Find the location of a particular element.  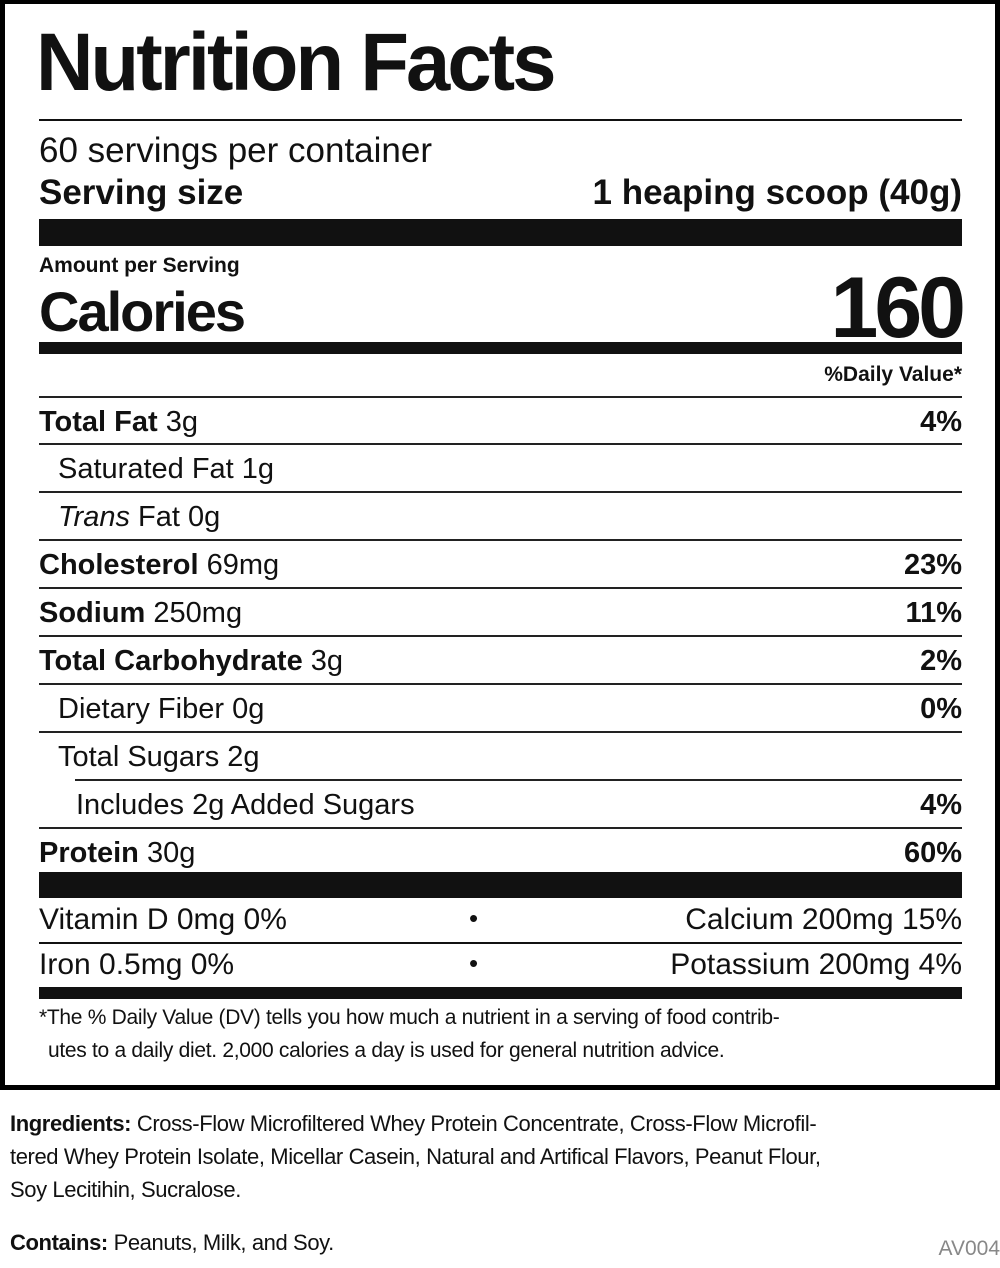

nutrient-row-protein: Protein 30g 60% is located at coordinates (500, 851).